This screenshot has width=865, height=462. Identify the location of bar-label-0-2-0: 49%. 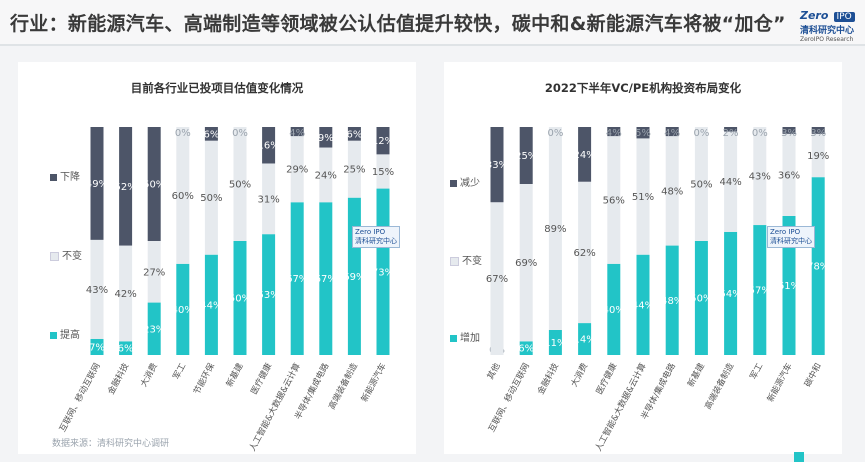
(97, 184).